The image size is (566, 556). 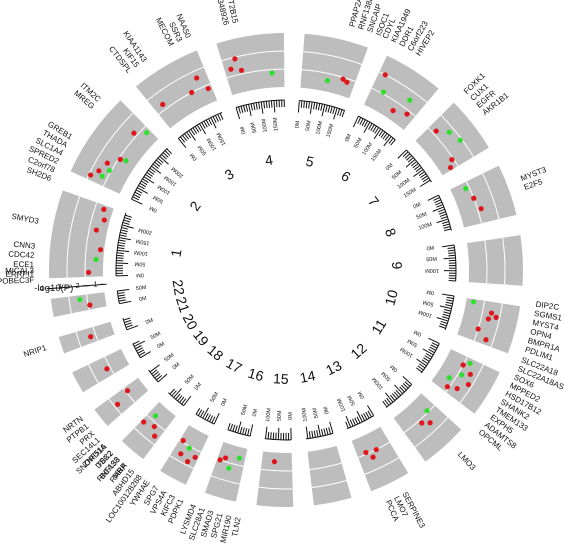 I want to click on chromosome-label-16: 16, so click(x=256, y=375).